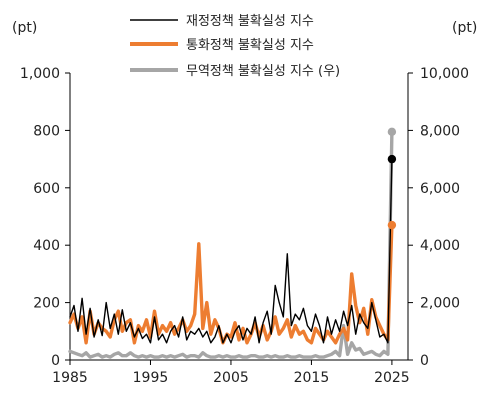  What do you see at coordinates (70, 378) in the screenshot?
I see `x-axis-tick-label: 1985` at bounding box center [70, 378].